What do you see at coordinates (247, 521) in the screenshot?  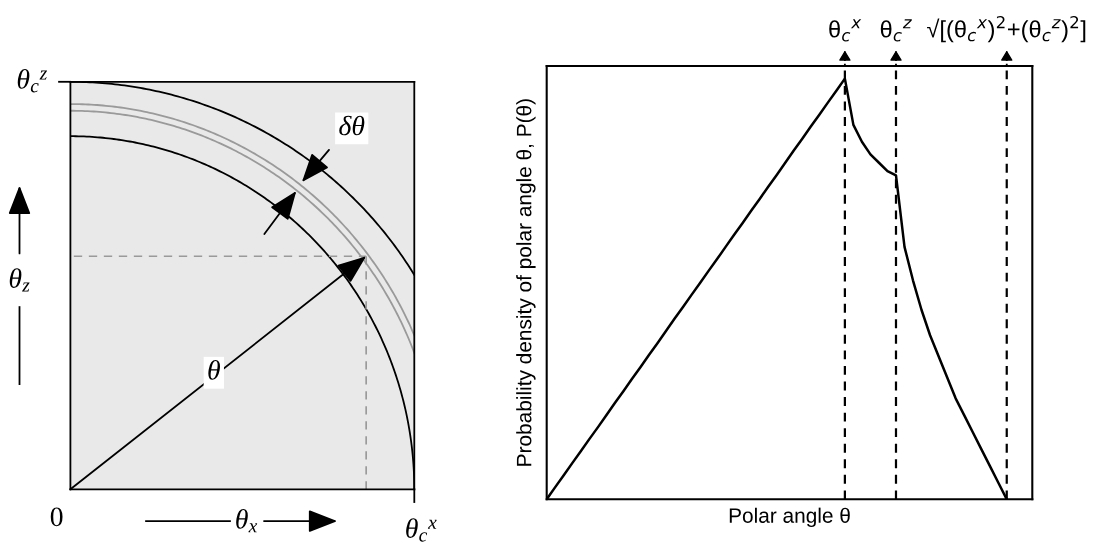 I see `text: θ$_{x}$` at bounding box center [247, 521].